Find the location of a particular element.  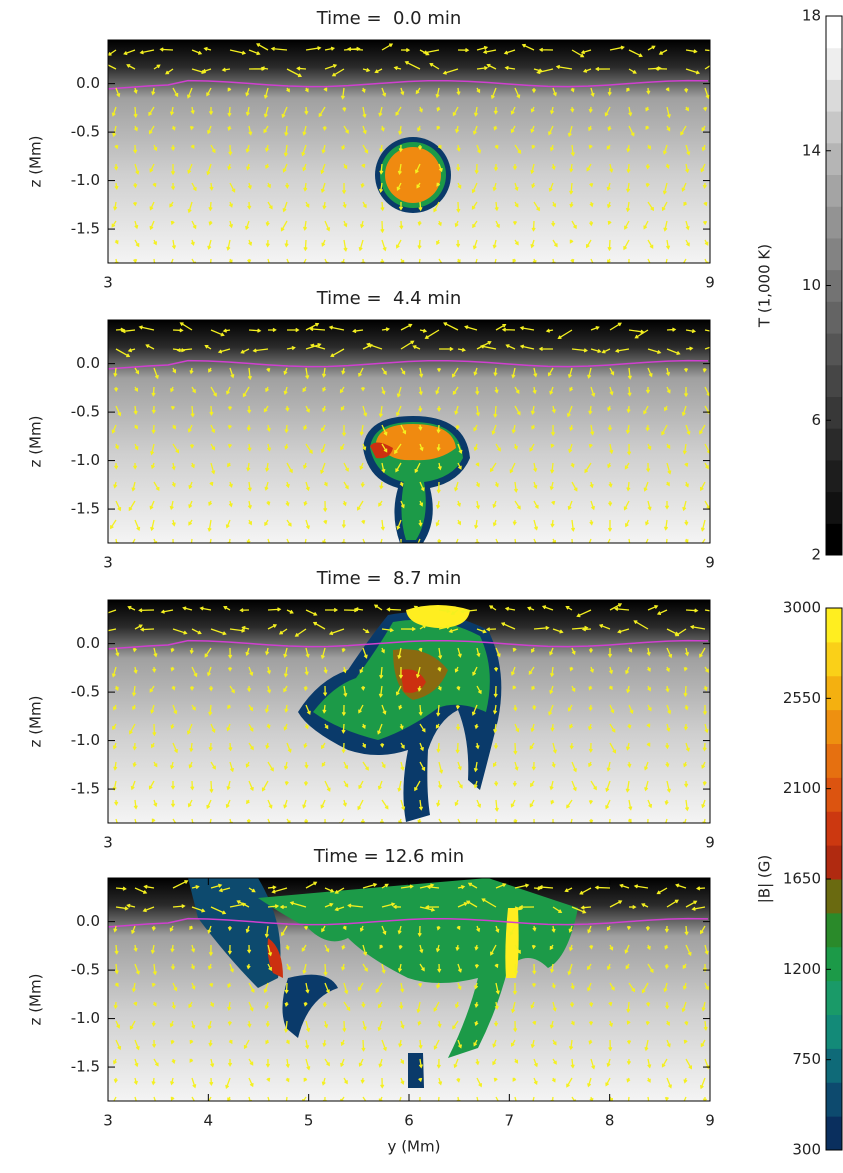

photosphere-line is located at coordinates (408, 922).